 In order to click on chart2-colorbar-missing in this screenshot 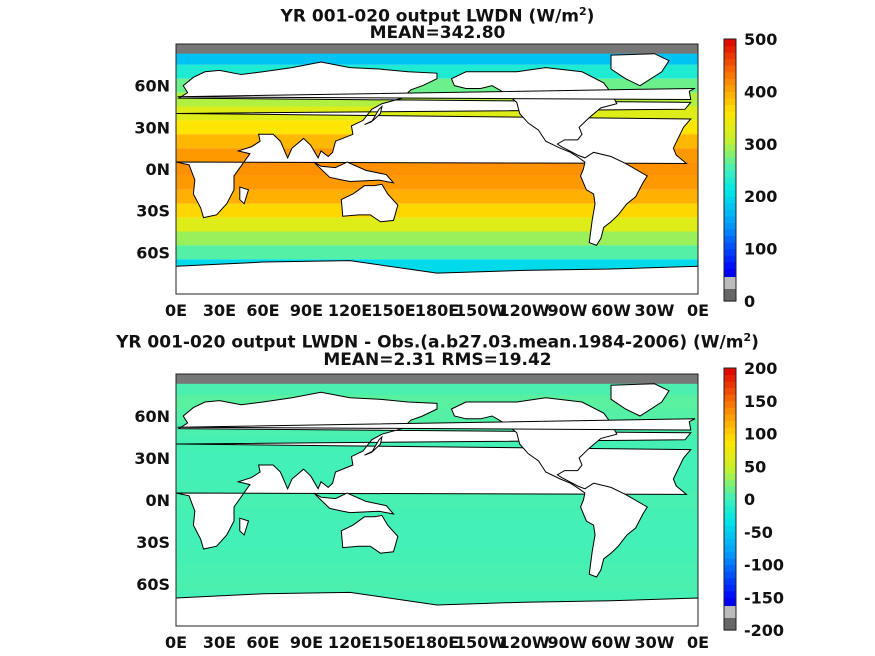, I will do `click(730, 624)`.